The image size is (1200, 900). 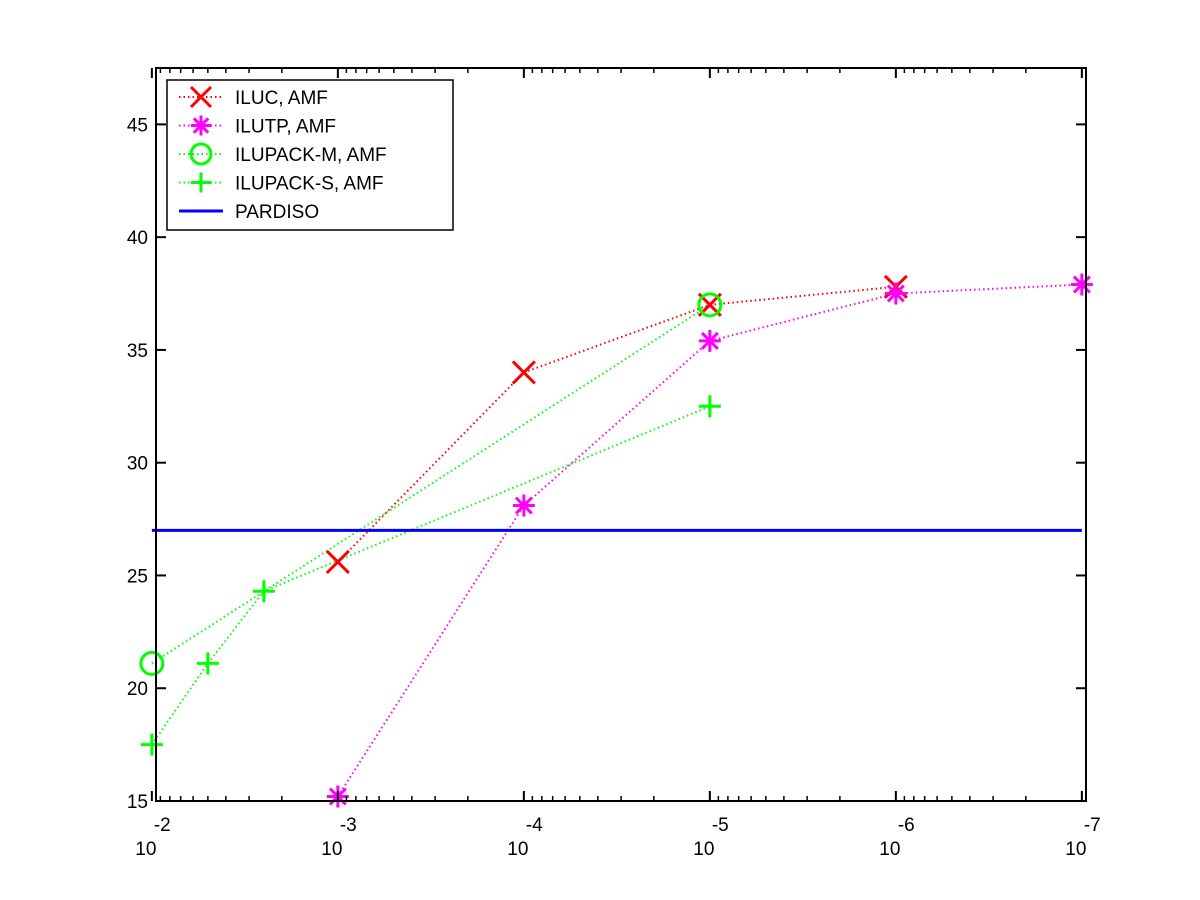 I want to click on x-tick-exponent-1: -3, so click(x=348, y=825).